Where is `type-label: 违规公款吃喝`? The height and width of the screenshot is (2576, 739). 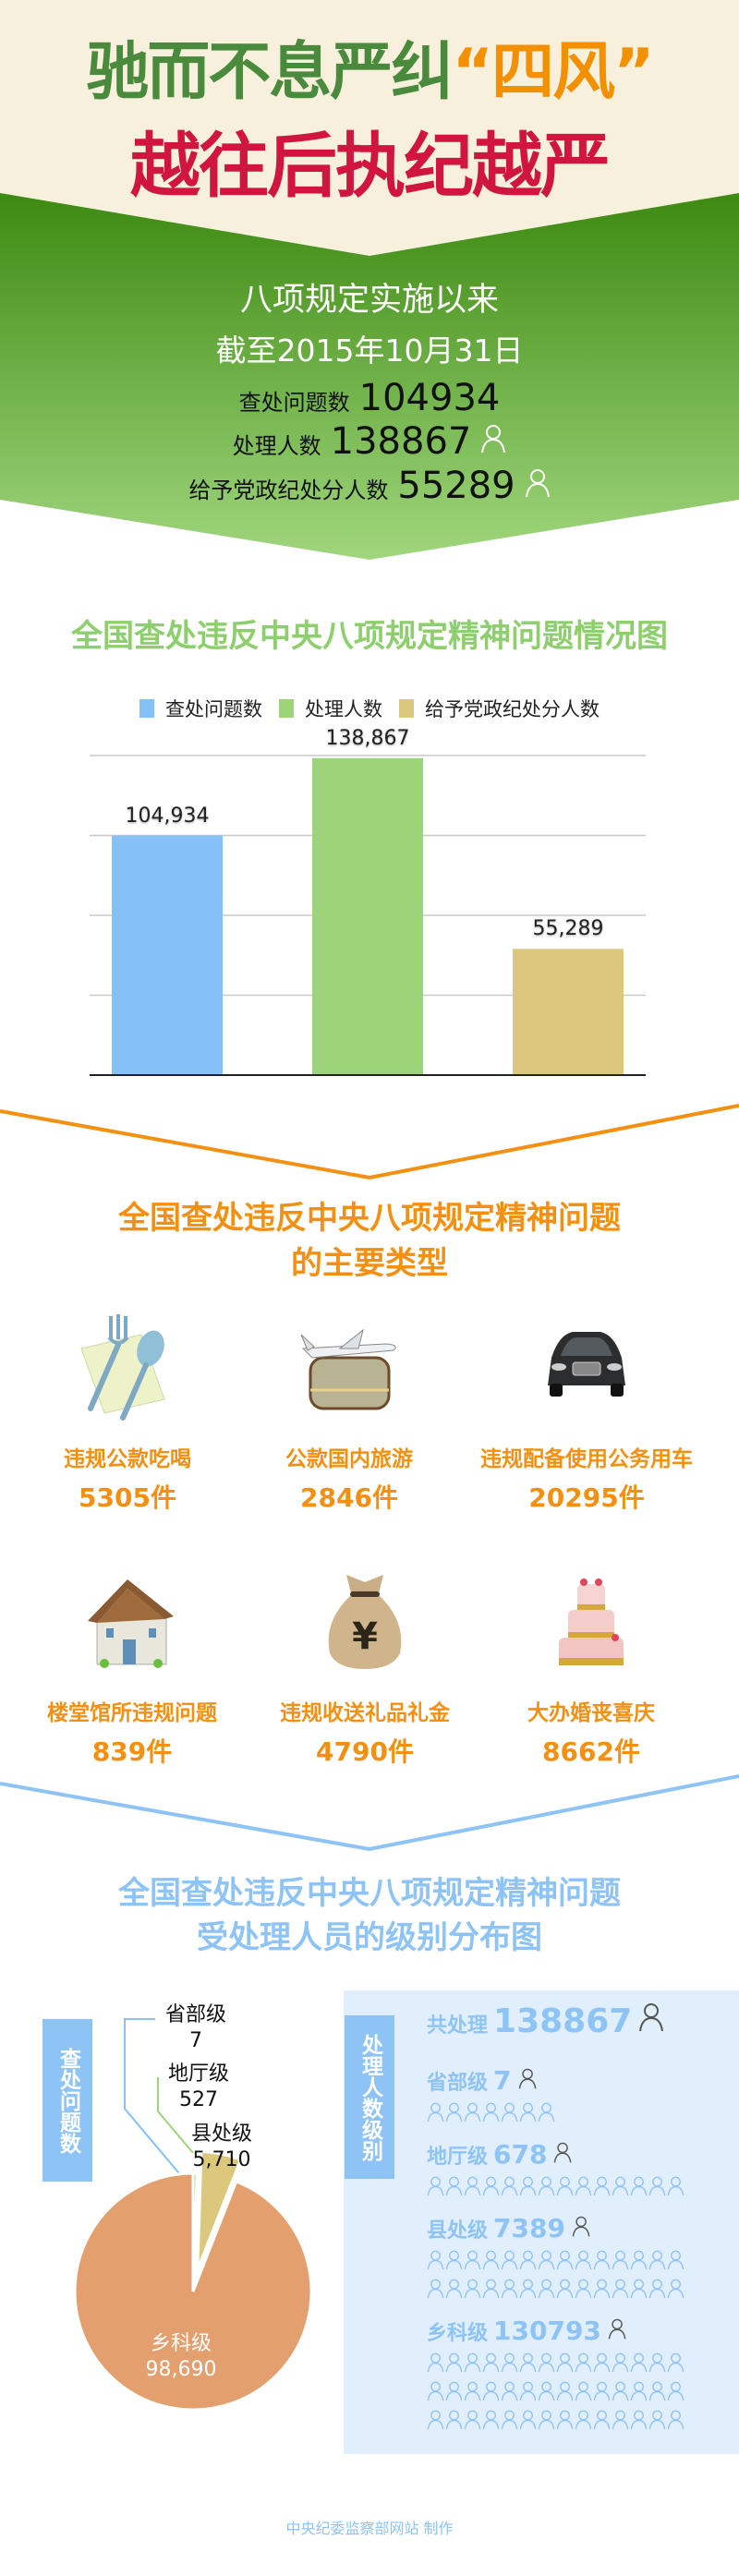 type-label: 违规公款吃喝 is located at coordinates (127, 1459).